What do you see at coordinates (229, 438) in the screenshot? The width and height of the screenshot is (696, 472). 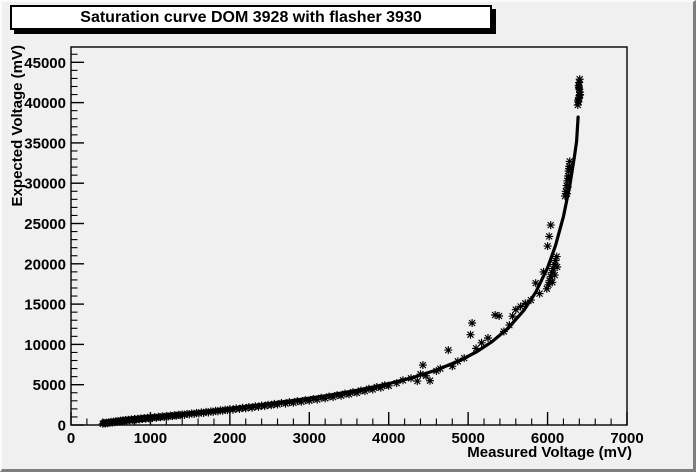 I see `x-tick-label: 2000` at bounding box center [229, 438].